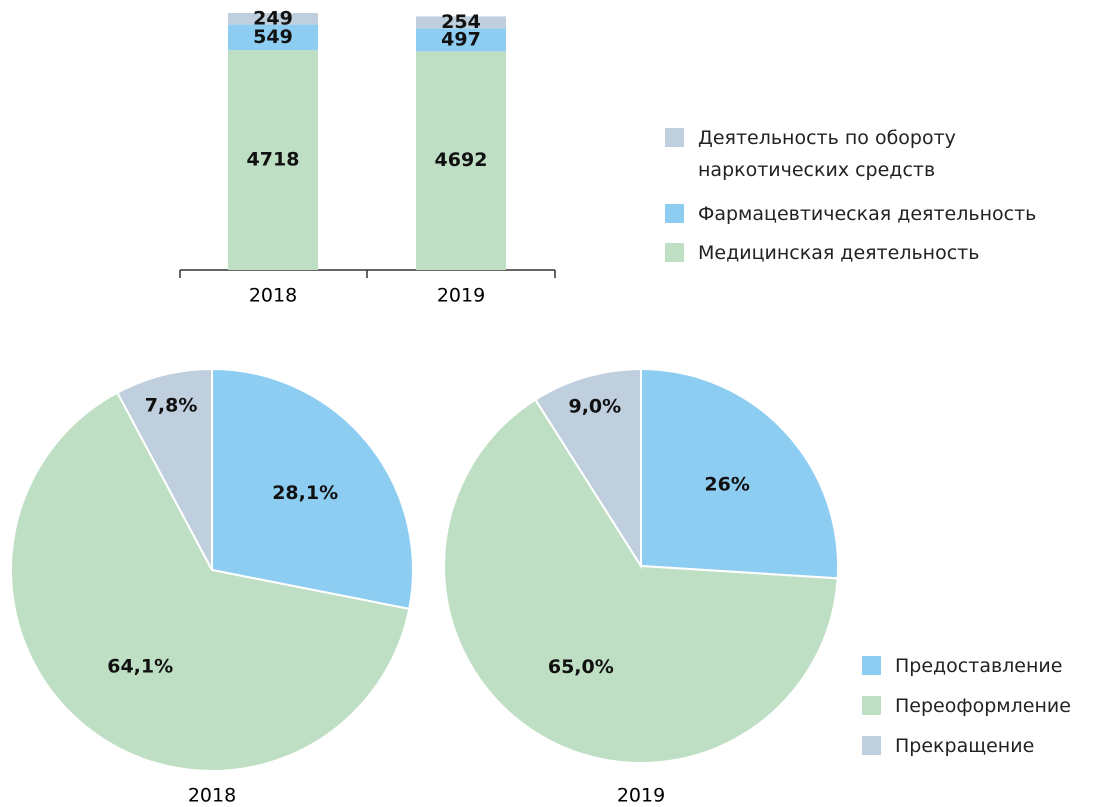 The width and height of the screenshot is (1104, 807). I want to click on data-label: 254, so click(461, 22).